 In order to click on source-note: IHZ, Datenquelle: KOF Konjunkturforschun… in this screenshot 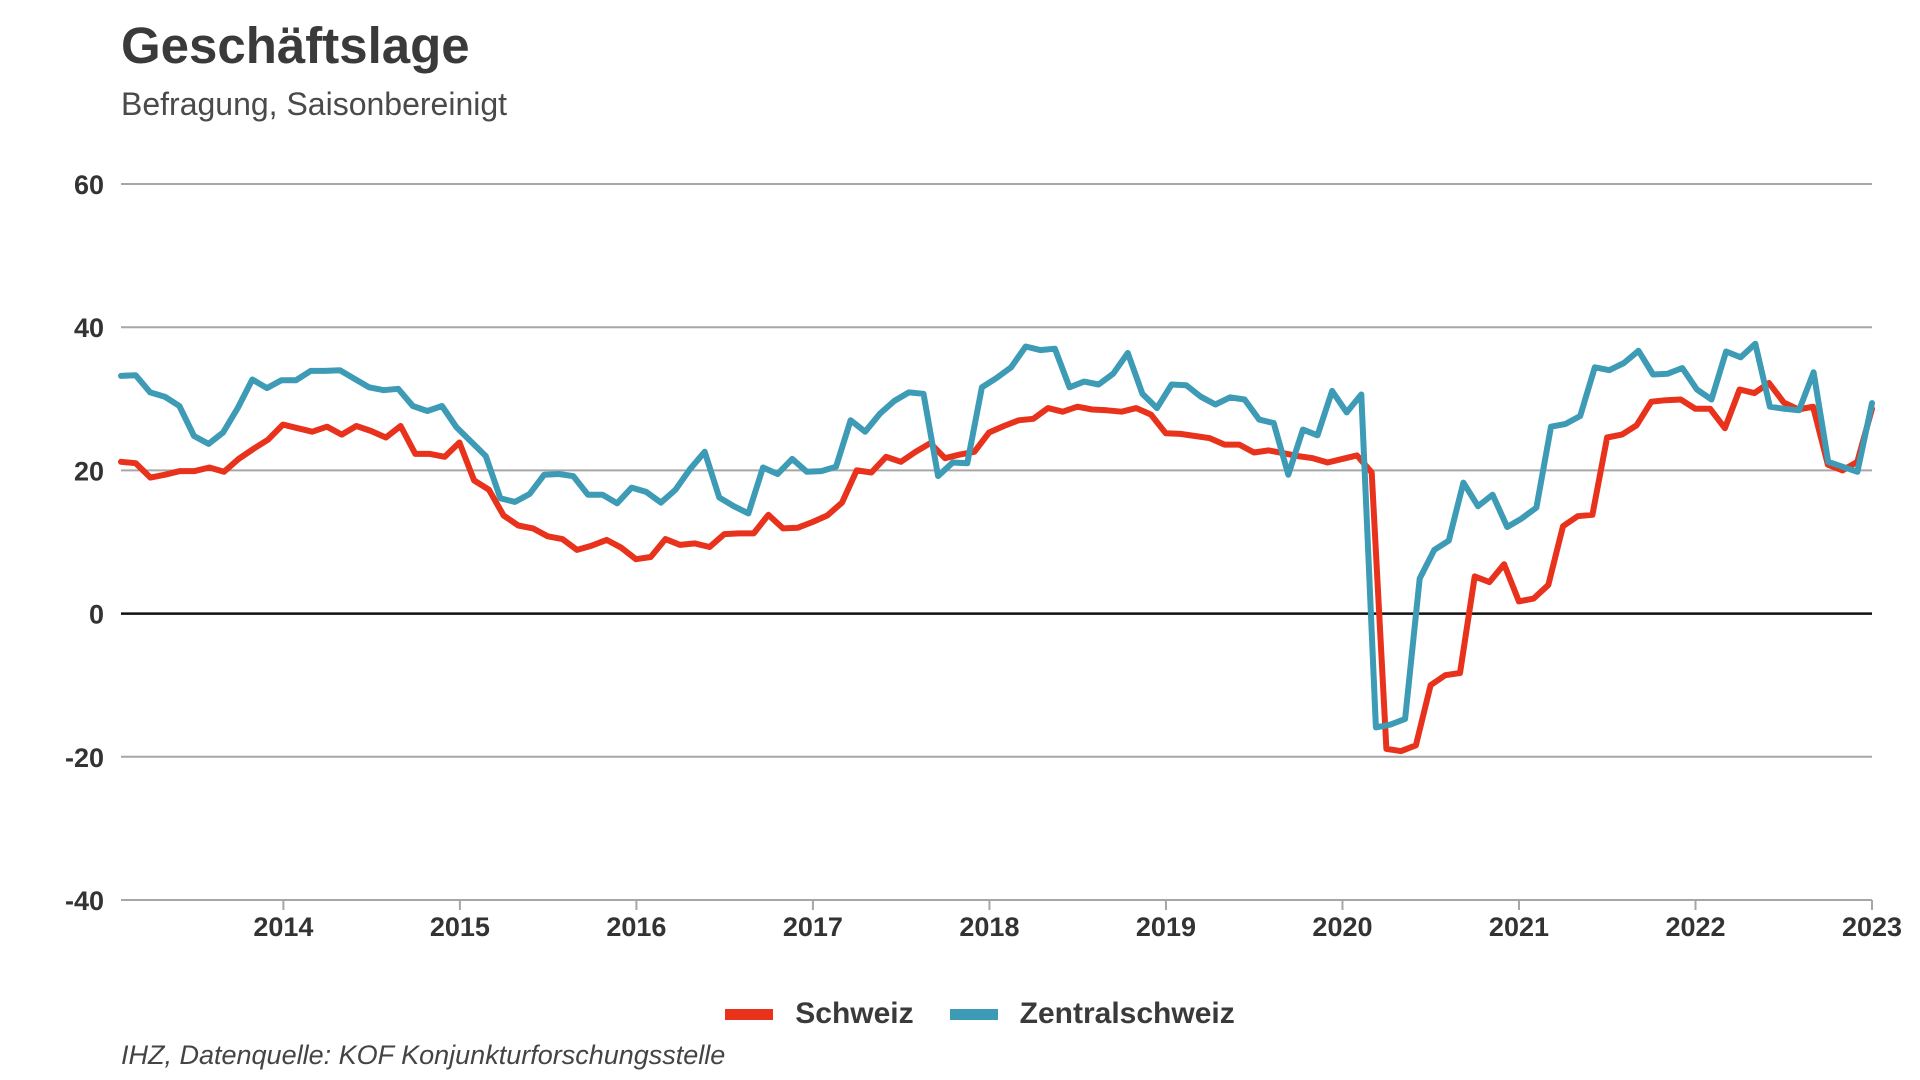, I will do `click(423, 1055)`.